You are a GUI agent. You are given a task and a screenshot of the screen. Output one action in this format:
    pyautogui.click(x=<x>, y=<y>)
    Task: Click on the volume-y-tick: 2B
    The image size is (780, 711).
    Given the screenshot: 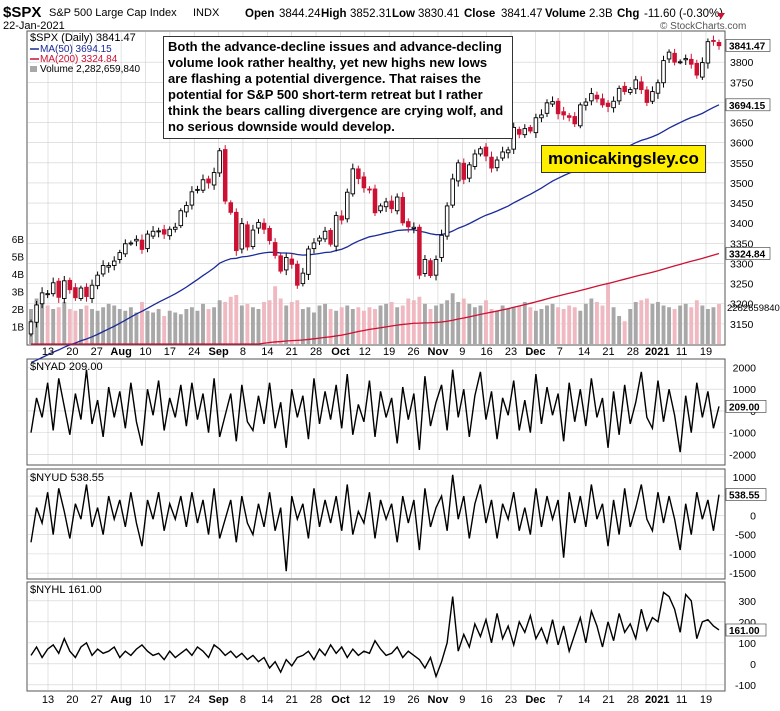 What is the action you would take?
    pyautogui.click(x=18, y=310)
    